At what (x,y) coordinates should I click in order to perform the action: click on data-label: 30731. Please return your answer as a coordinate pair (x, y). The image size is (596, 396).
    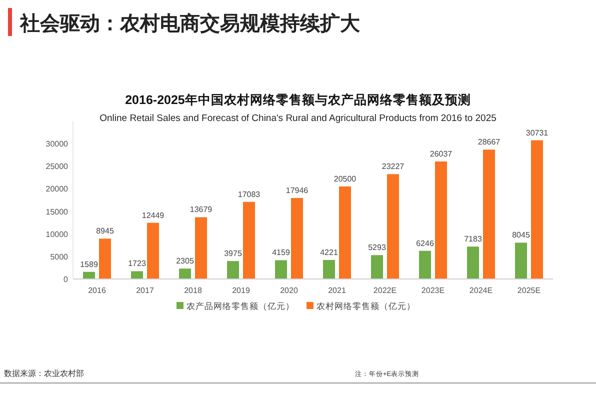
    Looking at the image, I should click on (537, 133).